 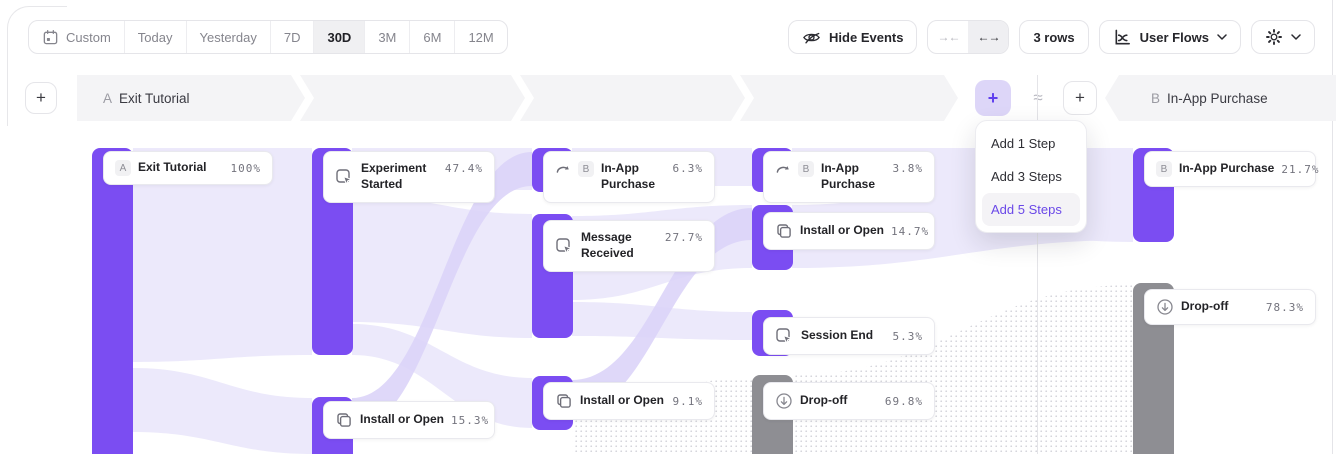 What do you see at coordinates (1274, 37) in the screenshot?
I see `gear-icon` at bounding box center [1274, 37].